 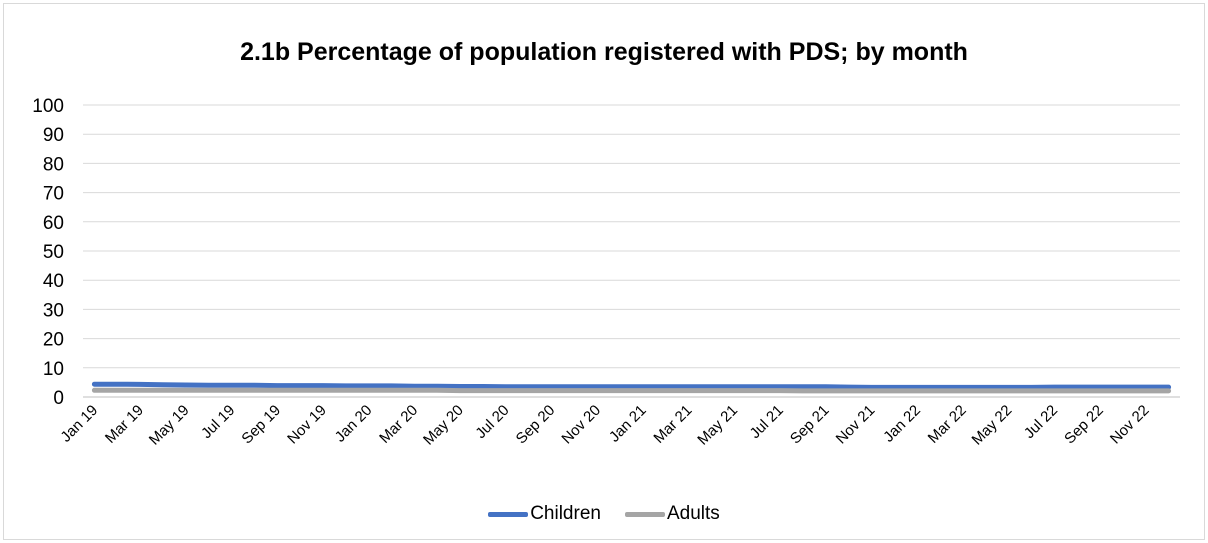 I want to click on x-tick-label: Sep 20, so click(x=536, y=425).